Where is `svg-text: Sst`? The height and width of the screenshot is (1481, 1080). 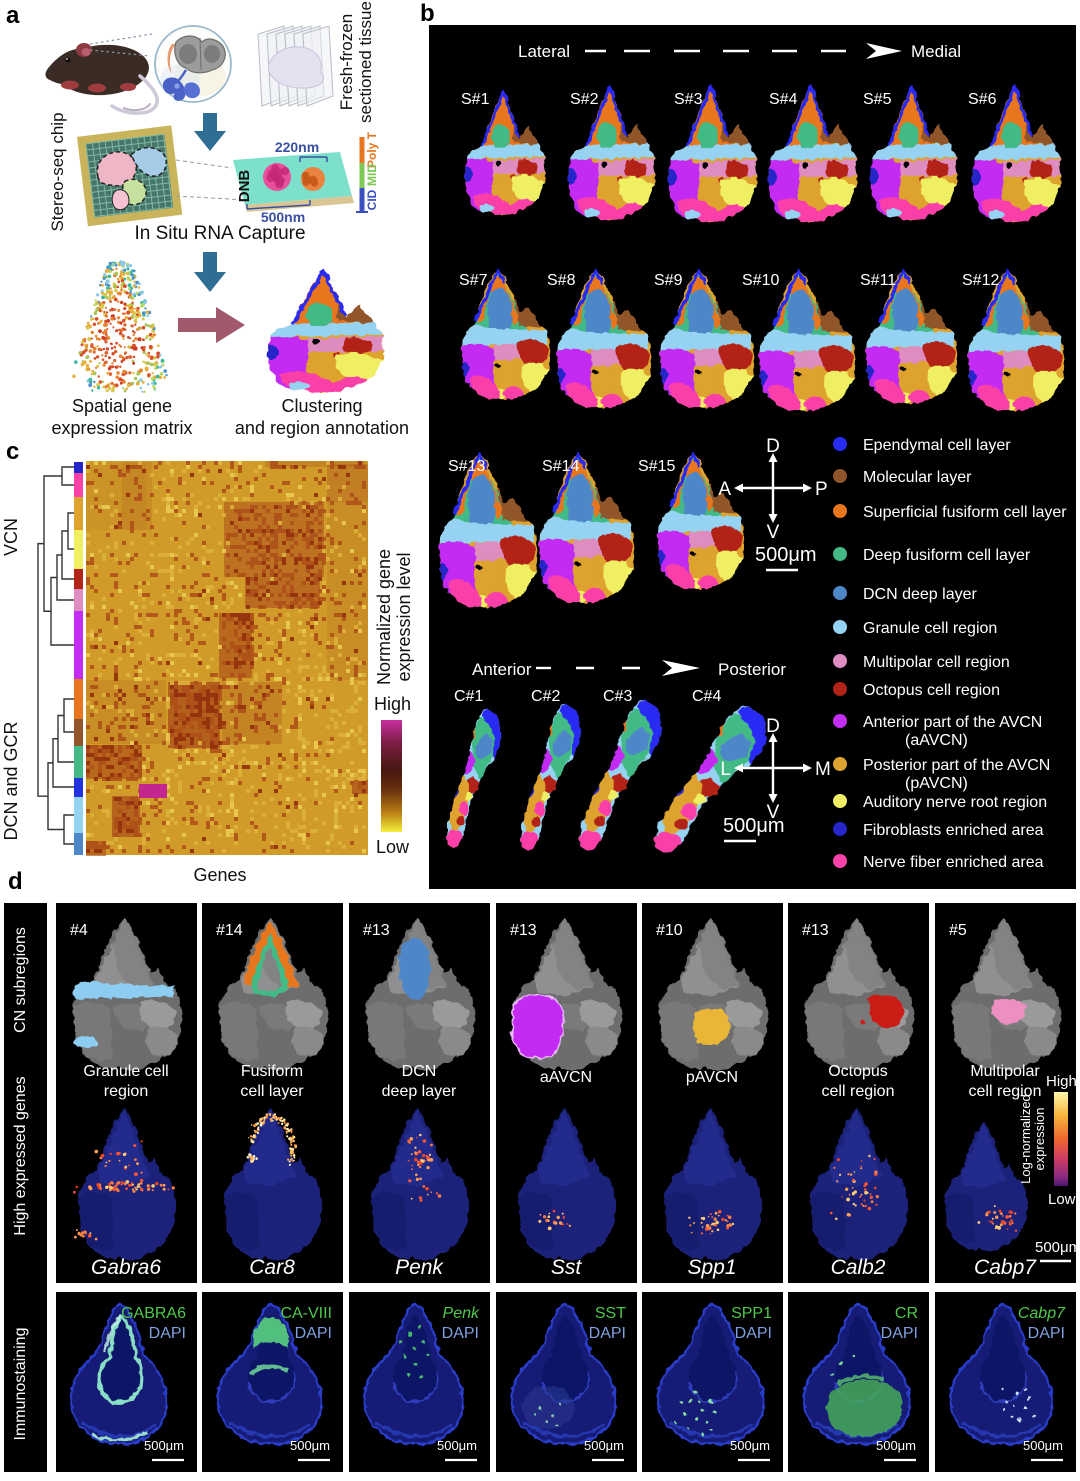 svg-text: Sst is located at coordinates (567, 1267).